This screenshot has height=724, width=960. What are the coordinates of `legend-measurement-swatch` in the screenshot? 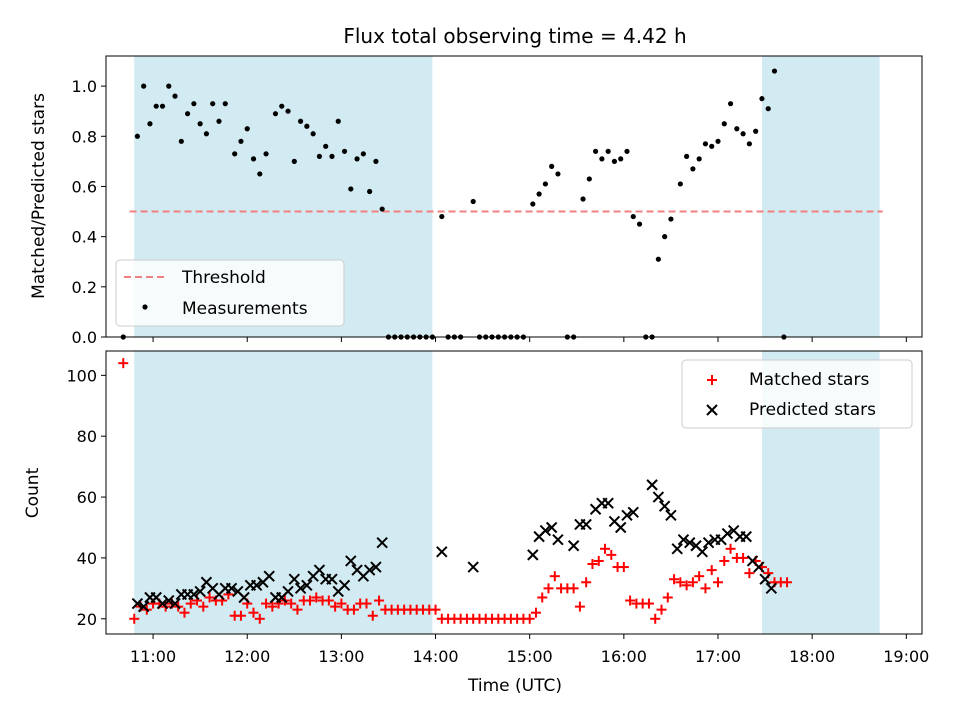 It's located at (145, 307).